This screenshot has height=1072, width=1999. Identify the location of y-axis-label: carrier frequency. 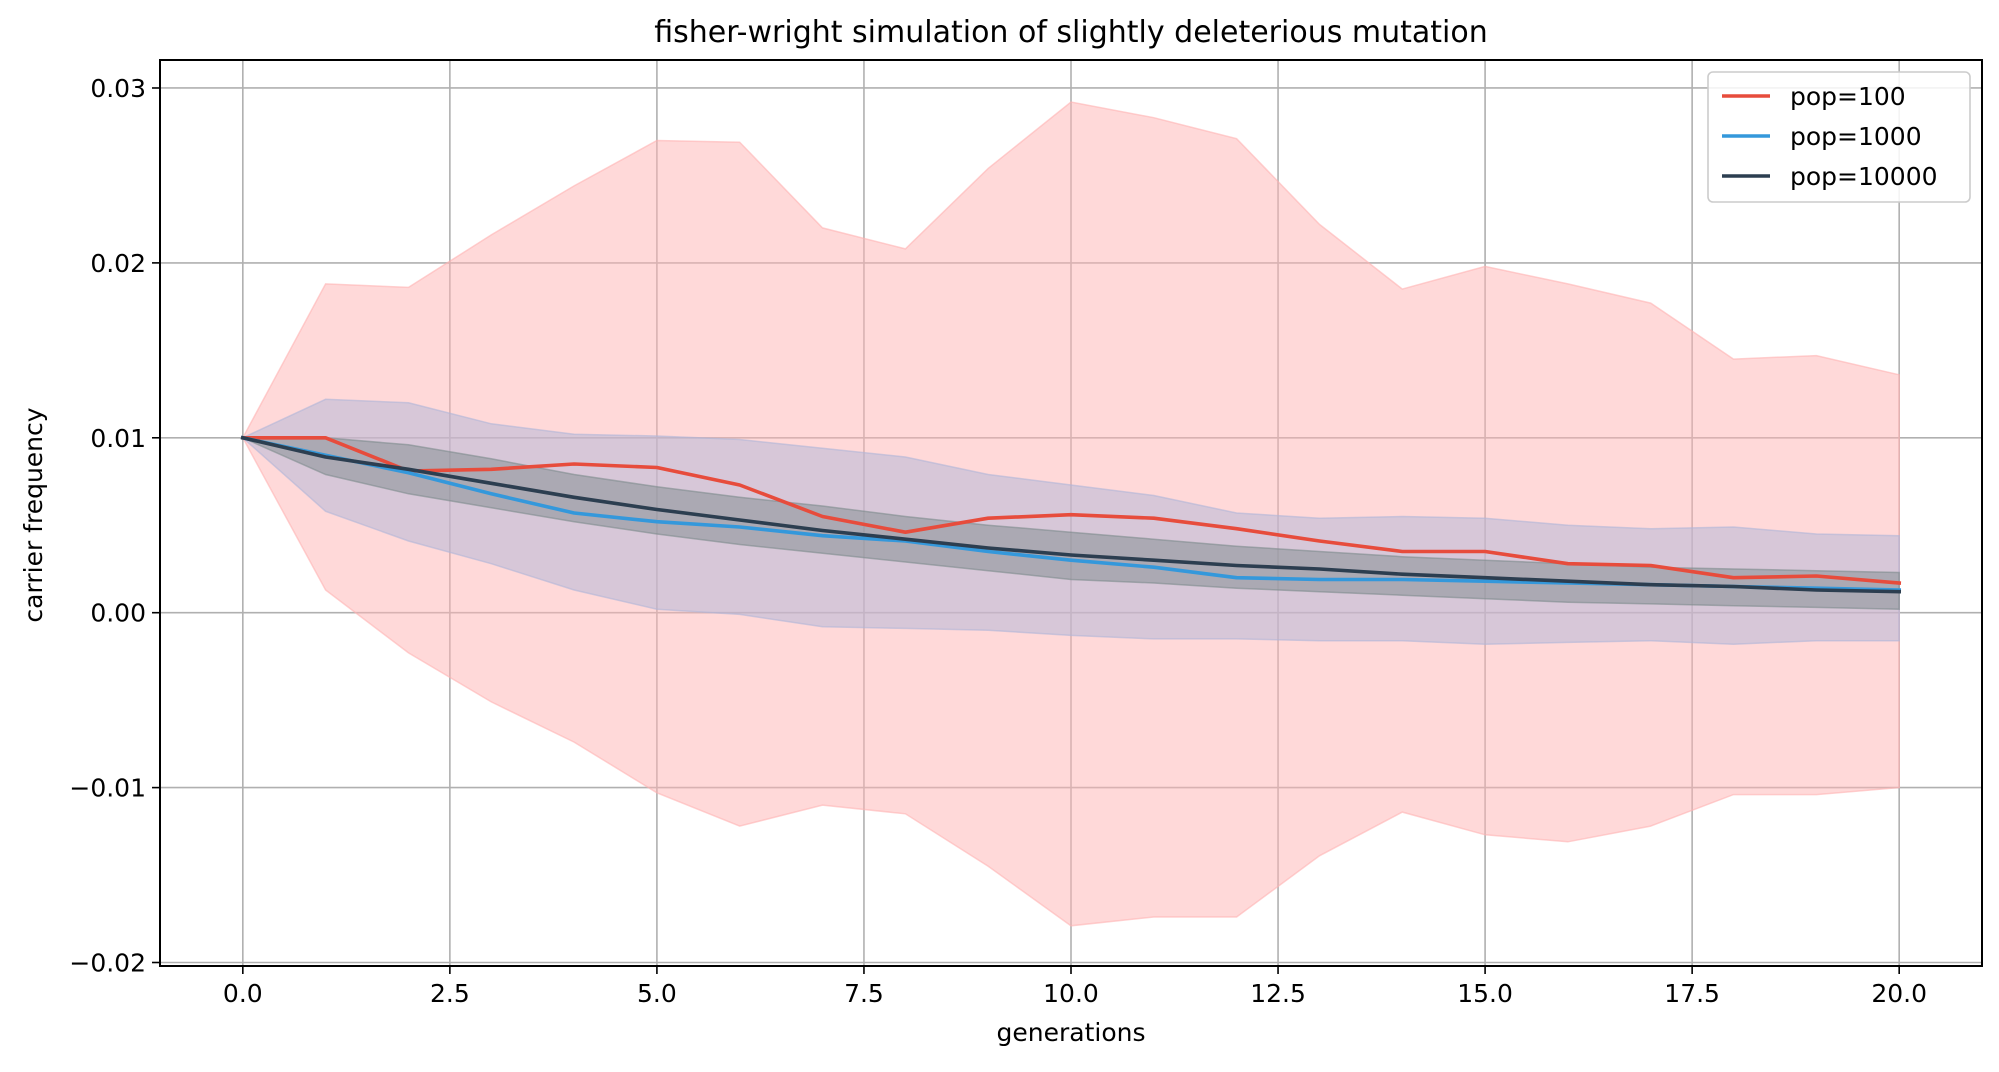
(33, 514).